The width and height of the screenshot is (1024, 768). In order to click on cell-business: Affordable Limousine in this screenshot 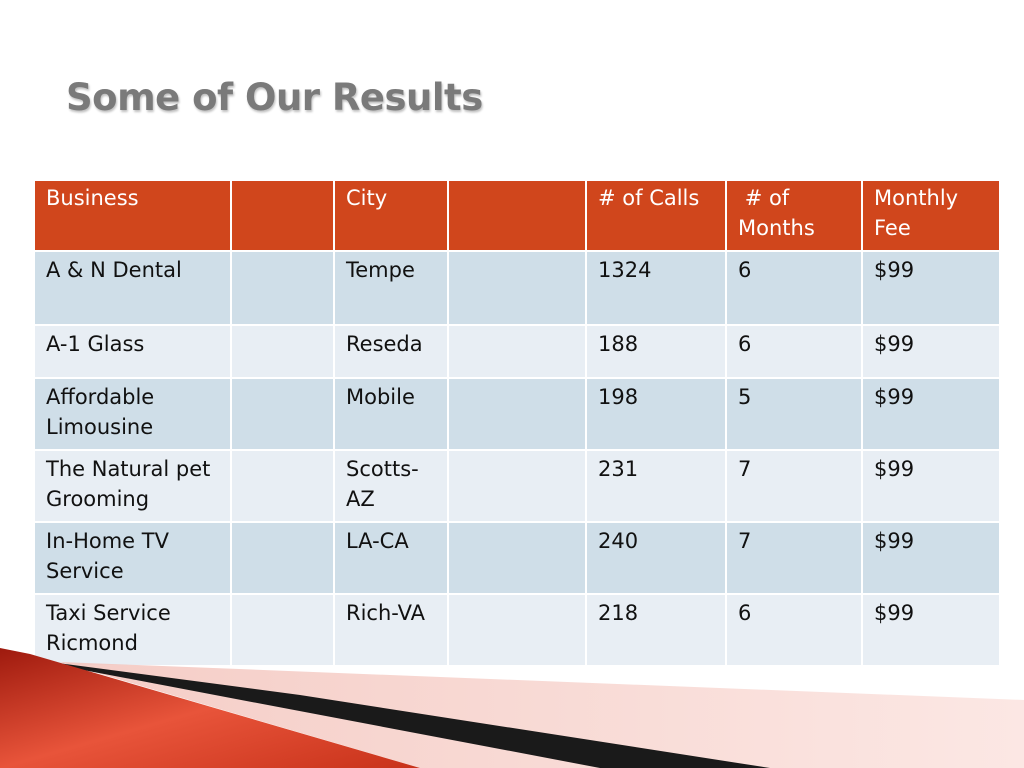, I will do `click(132, 414)`.